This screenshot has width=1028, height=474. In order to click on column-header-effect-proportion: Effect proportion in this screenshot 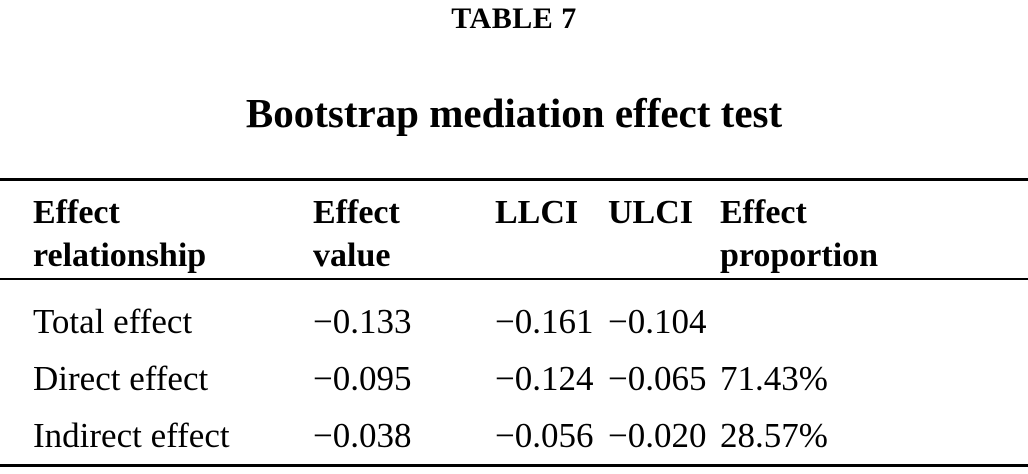, I will do `click(799, 234)`.